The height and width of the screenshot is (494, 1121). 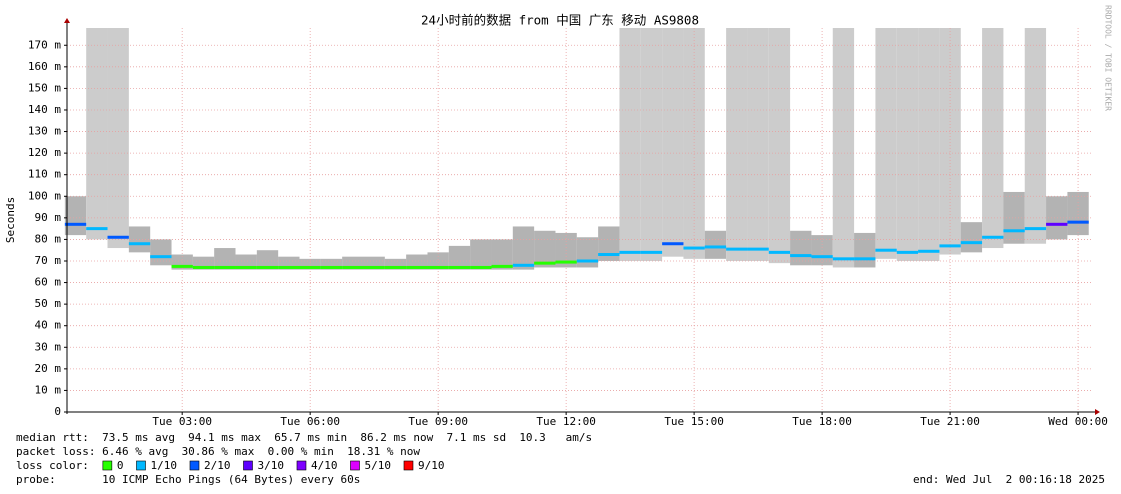 What do you see at coordinates (48, 238) in the screenshot?
I see `y-tick-label: 80 m` at bounding box center [48, 238].